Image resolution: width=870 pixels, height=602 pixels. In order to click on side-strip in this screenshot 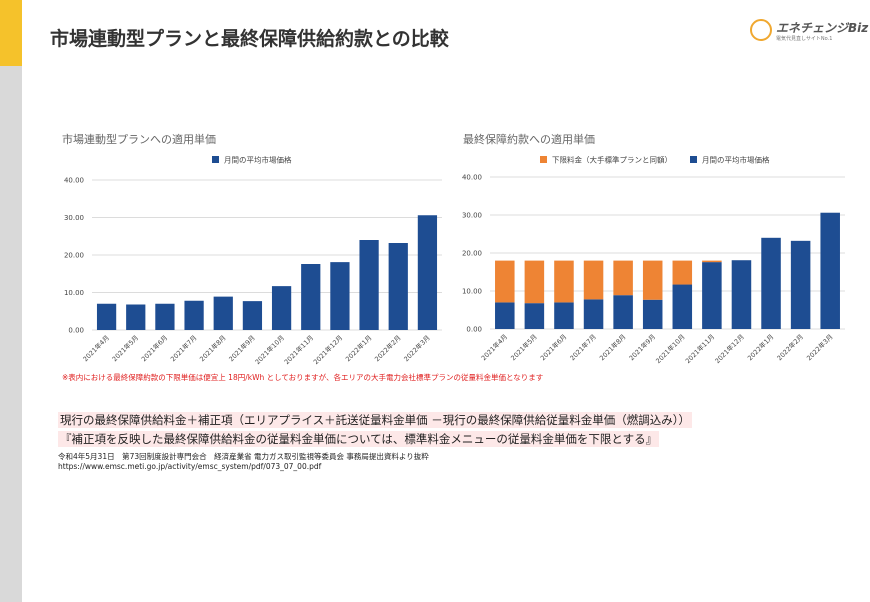, I will do `click(11, 301)`.